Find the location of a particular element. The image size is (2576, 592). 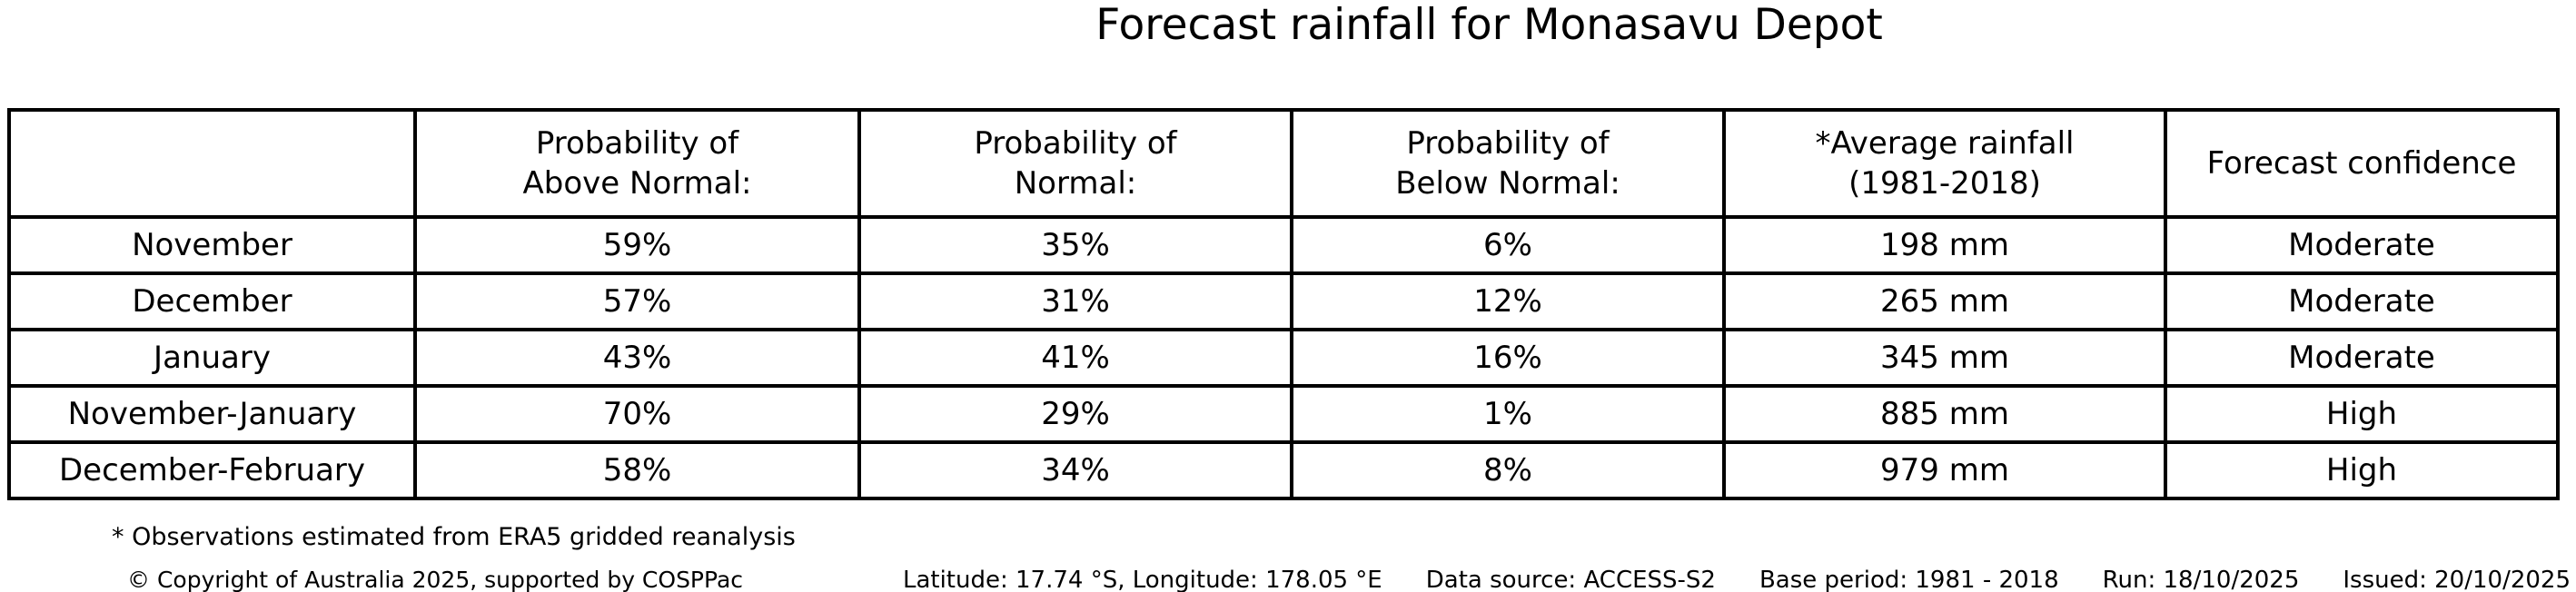

table-row: December 57% 31% 12% 265 mm Moderate is located at coordinates (1283, 301).